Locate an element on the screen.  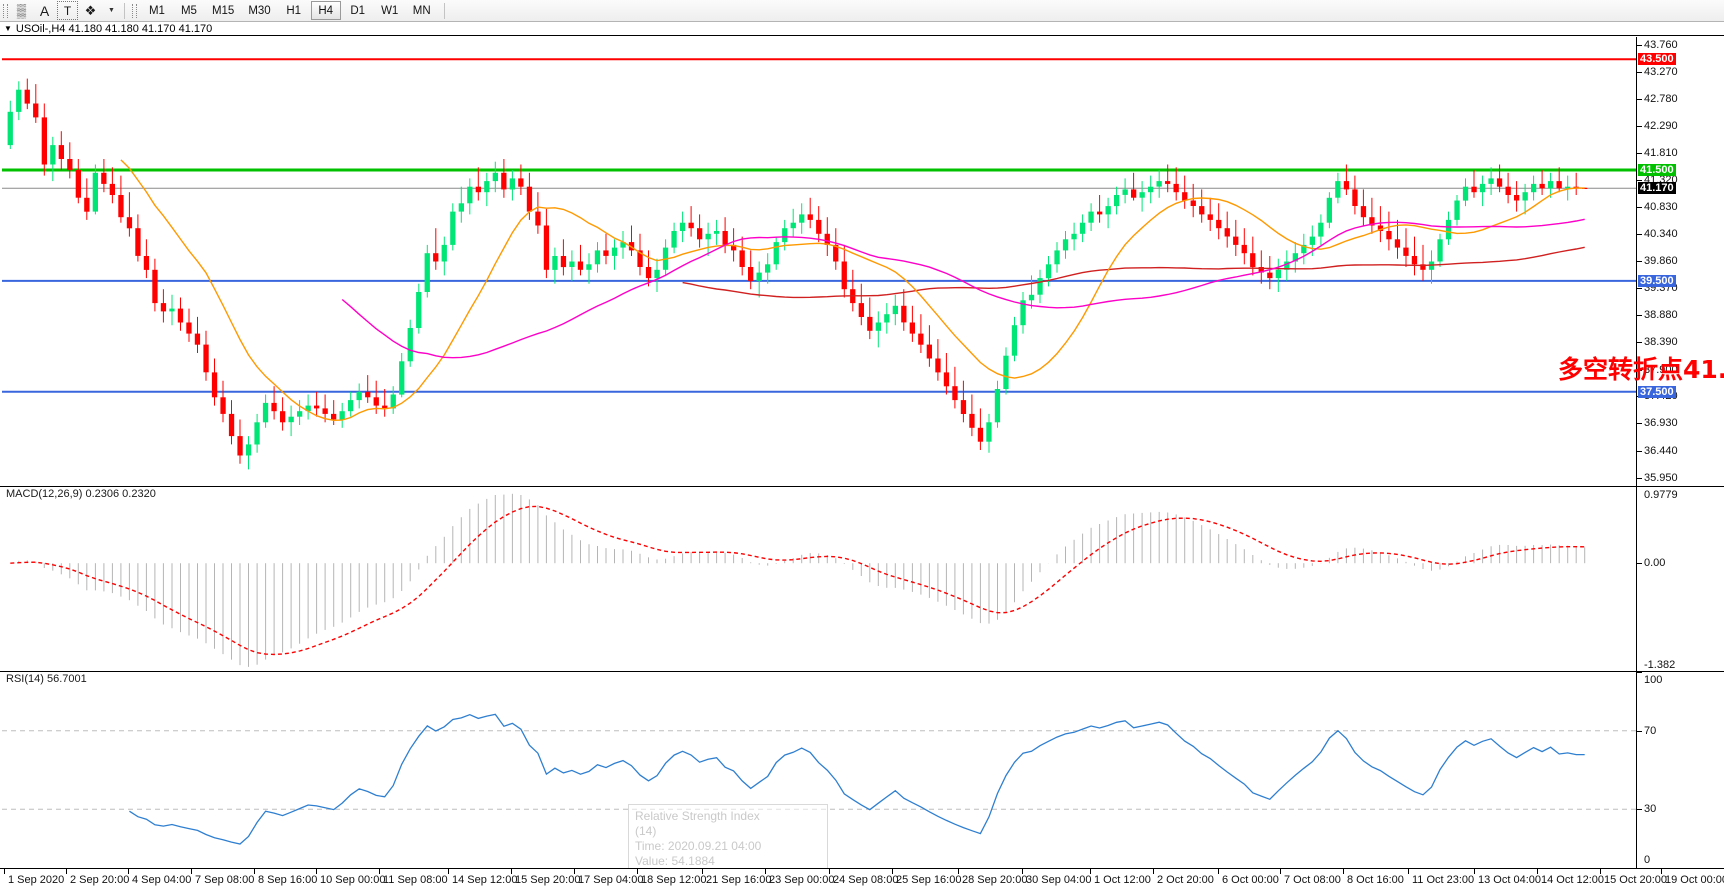
chart-menu-caret-icon: ▼ is located at coordinates (8, 28).